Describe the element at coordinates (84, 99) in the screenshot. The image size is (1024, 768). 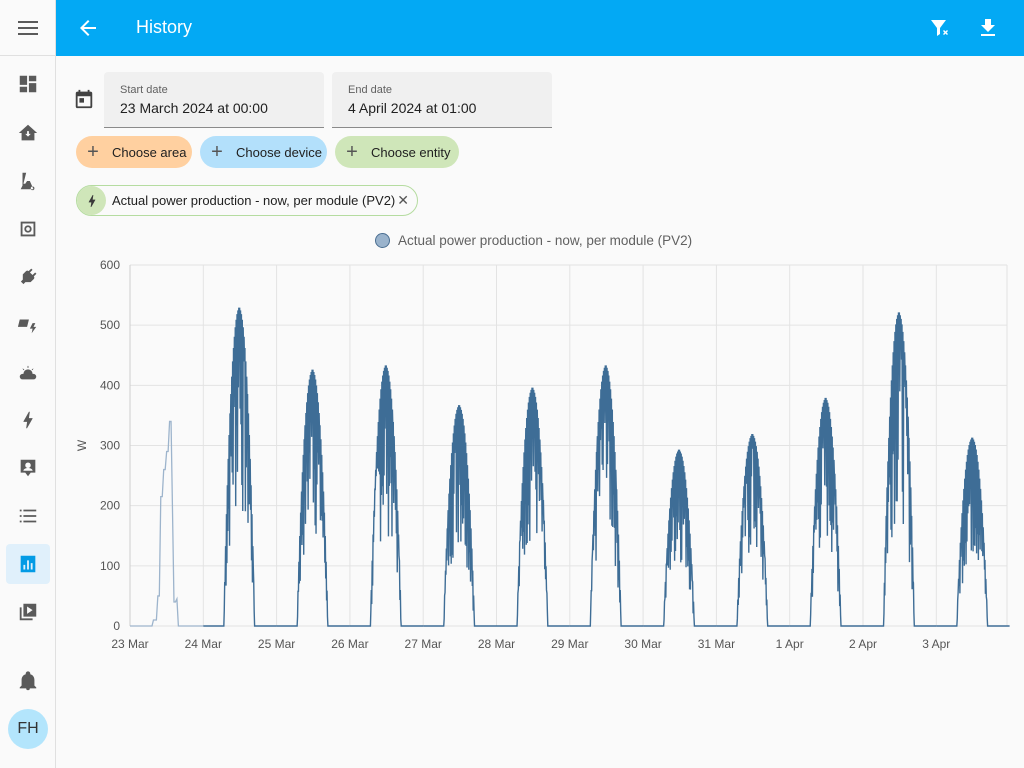
I see `calendar-icon` at that location.